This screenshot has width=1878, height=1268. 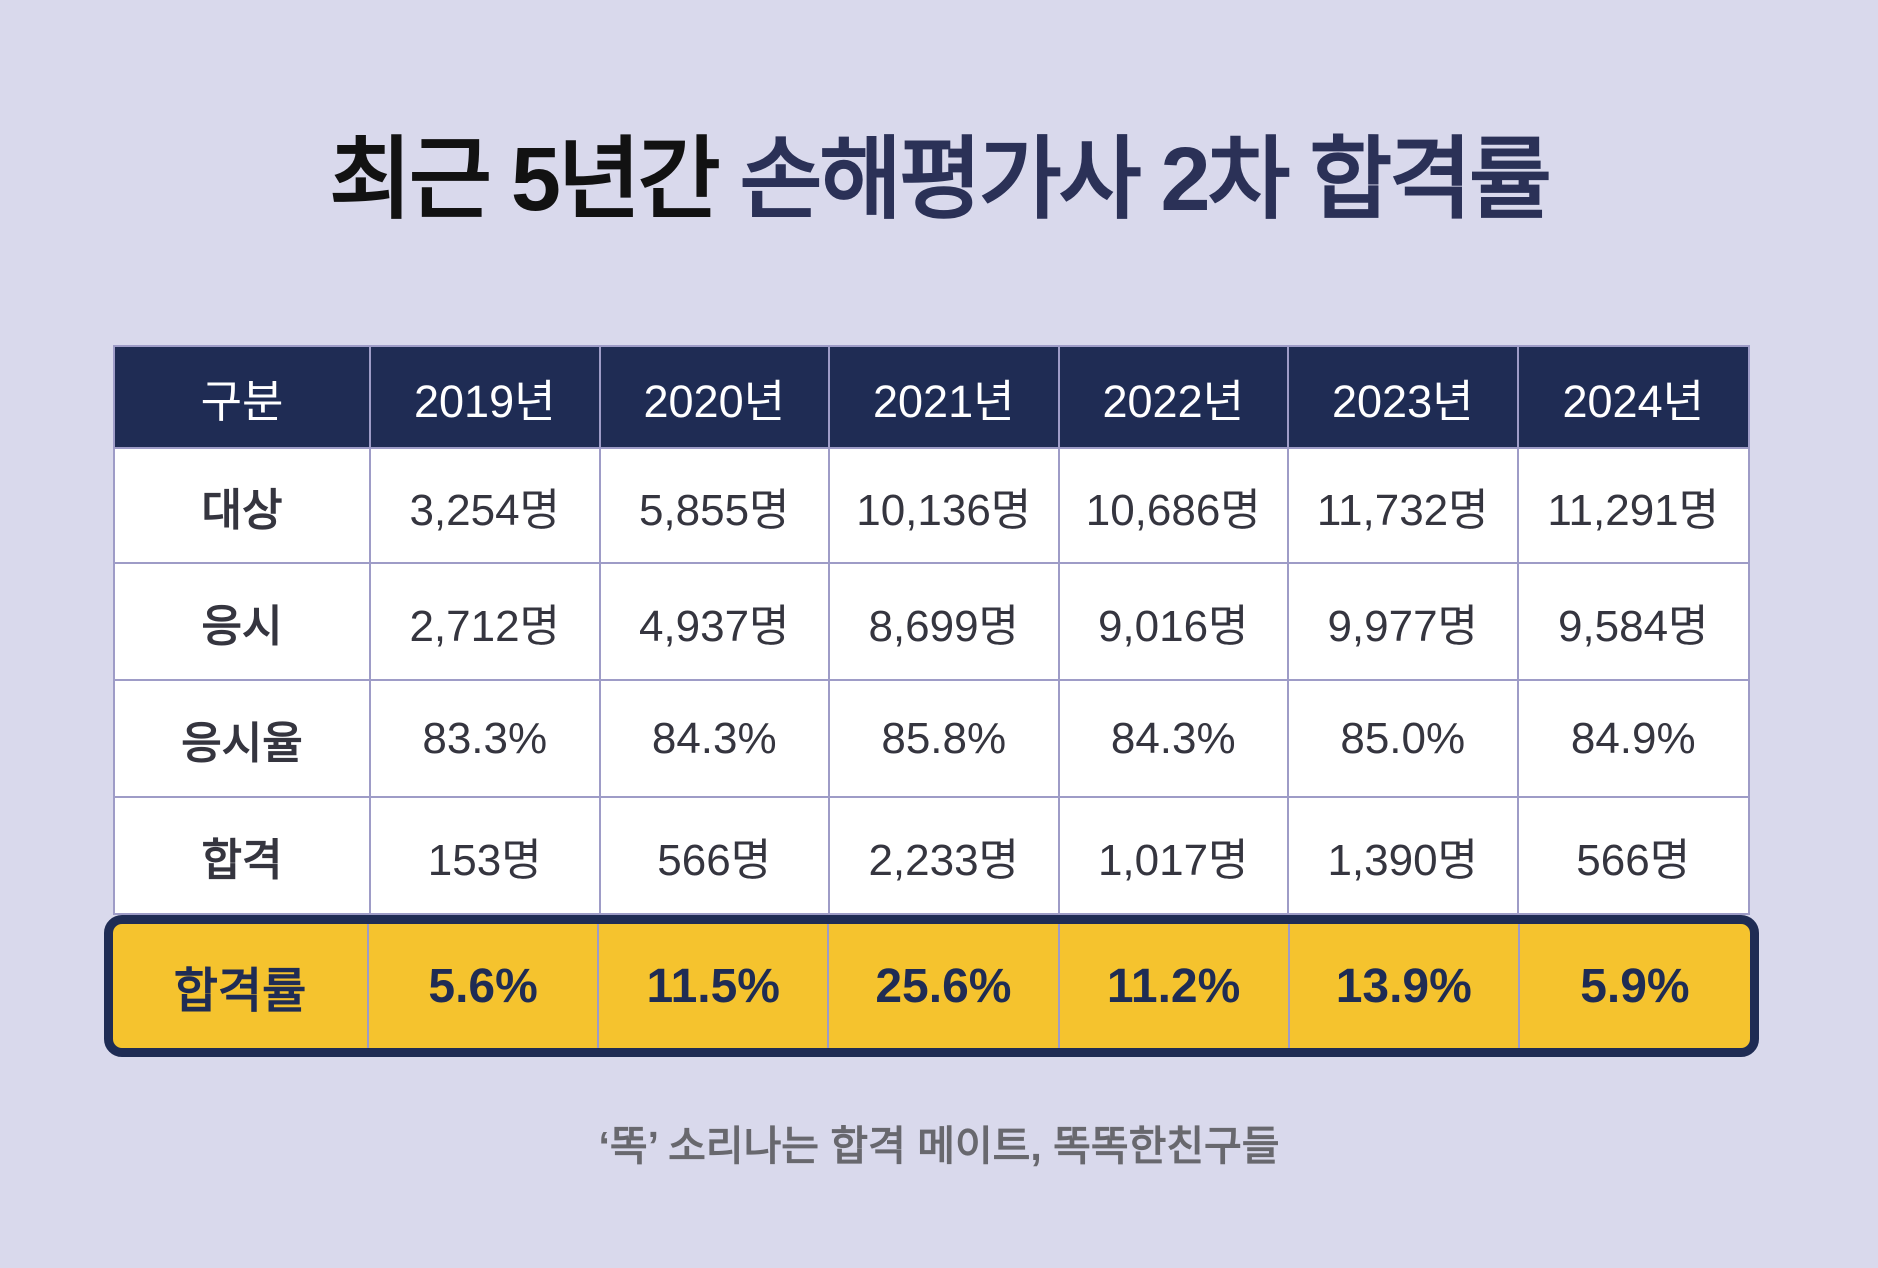 I want to click on row-label-cell: 합격률, so click(x=241, y=986).